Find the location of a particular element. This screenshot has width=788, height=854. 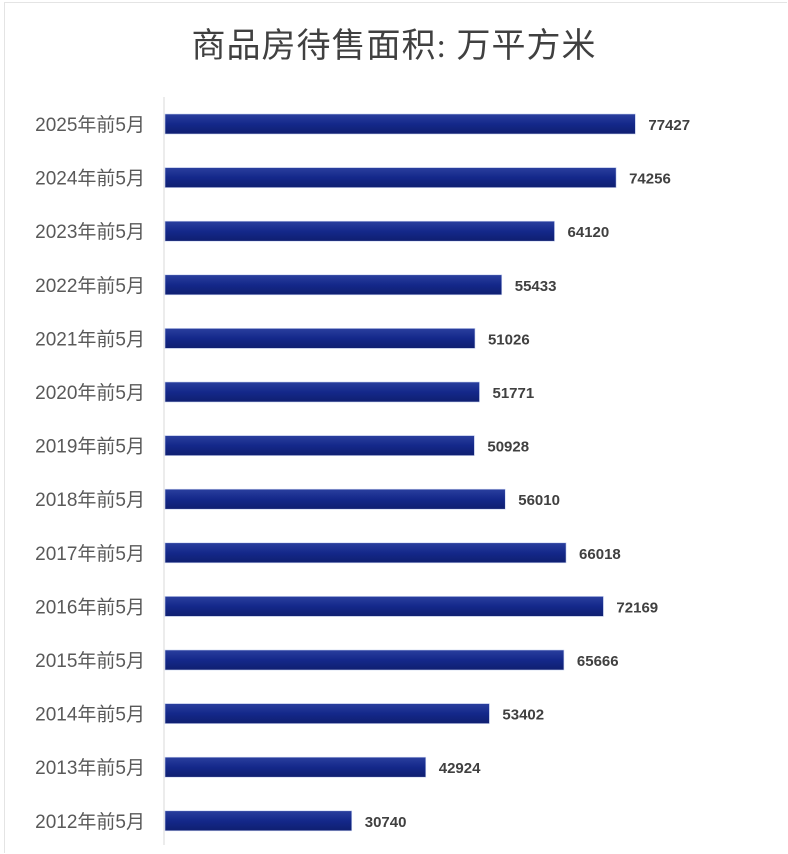

data-label: 77427 is located at coordinates (669, 125).